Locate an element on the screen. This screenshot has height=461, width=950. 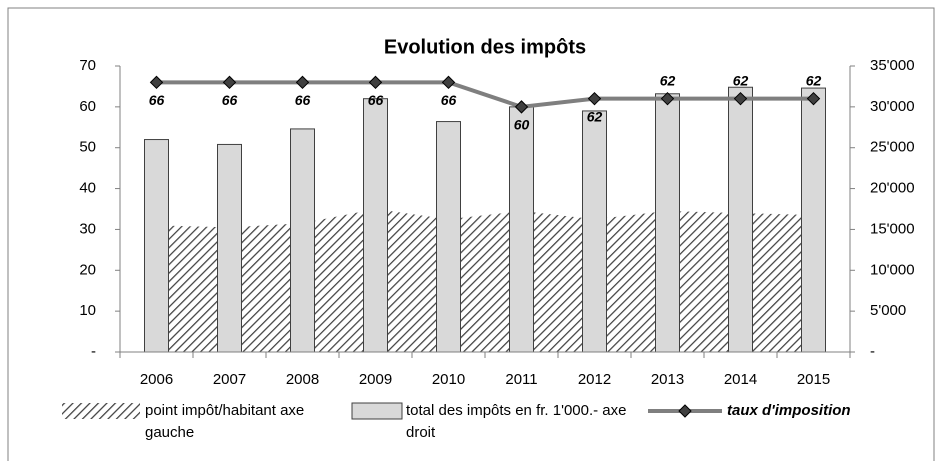
y2-tick-label: - is located at coordinates (872, 351).